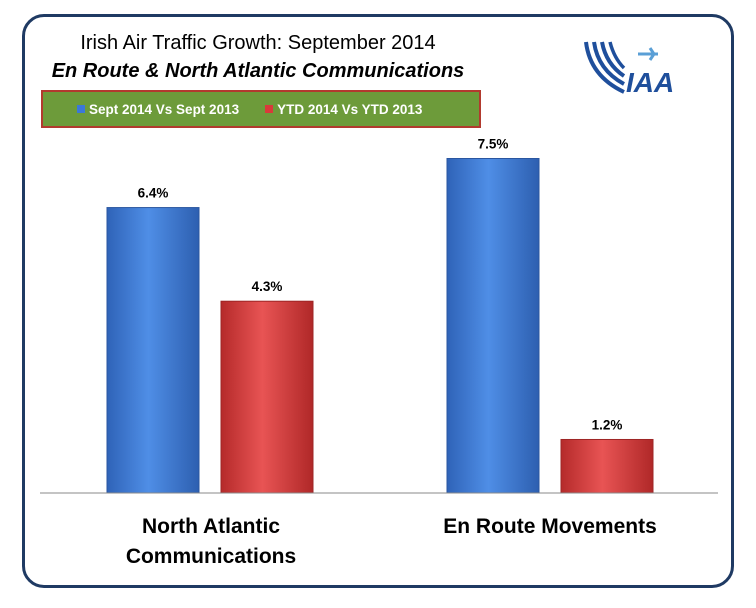  I want to click on iaa-logo-icon: IAA, so click(629, 69).